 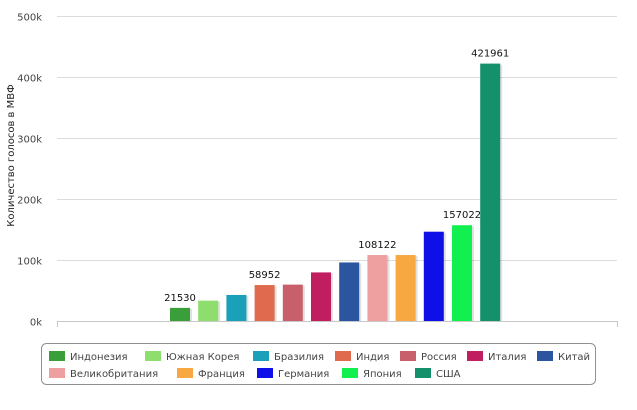 I want to click on y-axis-title: Количество голосов в МВФ, so click(x=11, y=155).